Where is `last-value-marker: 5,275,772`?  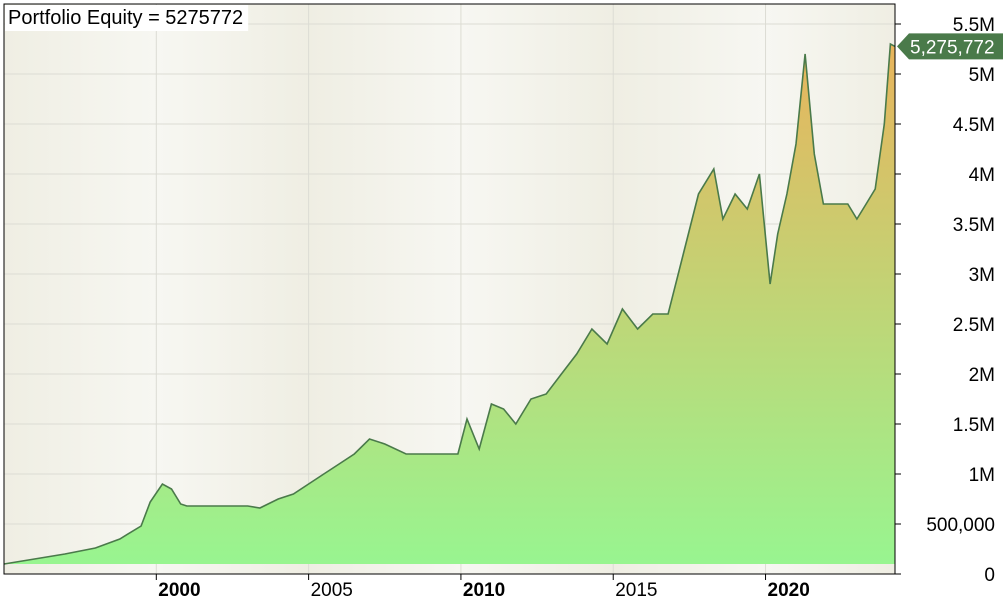 last-value-marker: 5,275,772 is located at coordinates (950, 46).